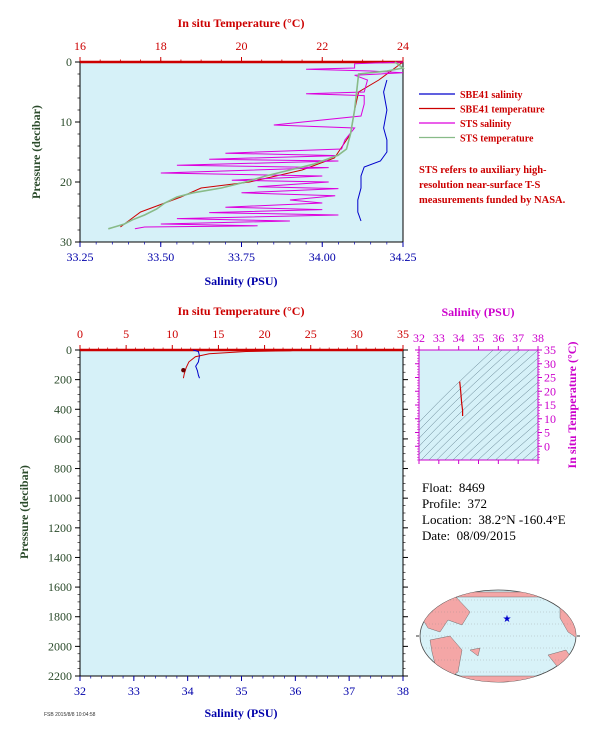  I want to click on lower-pressure-tick-label: 1600, so click(60, 587).